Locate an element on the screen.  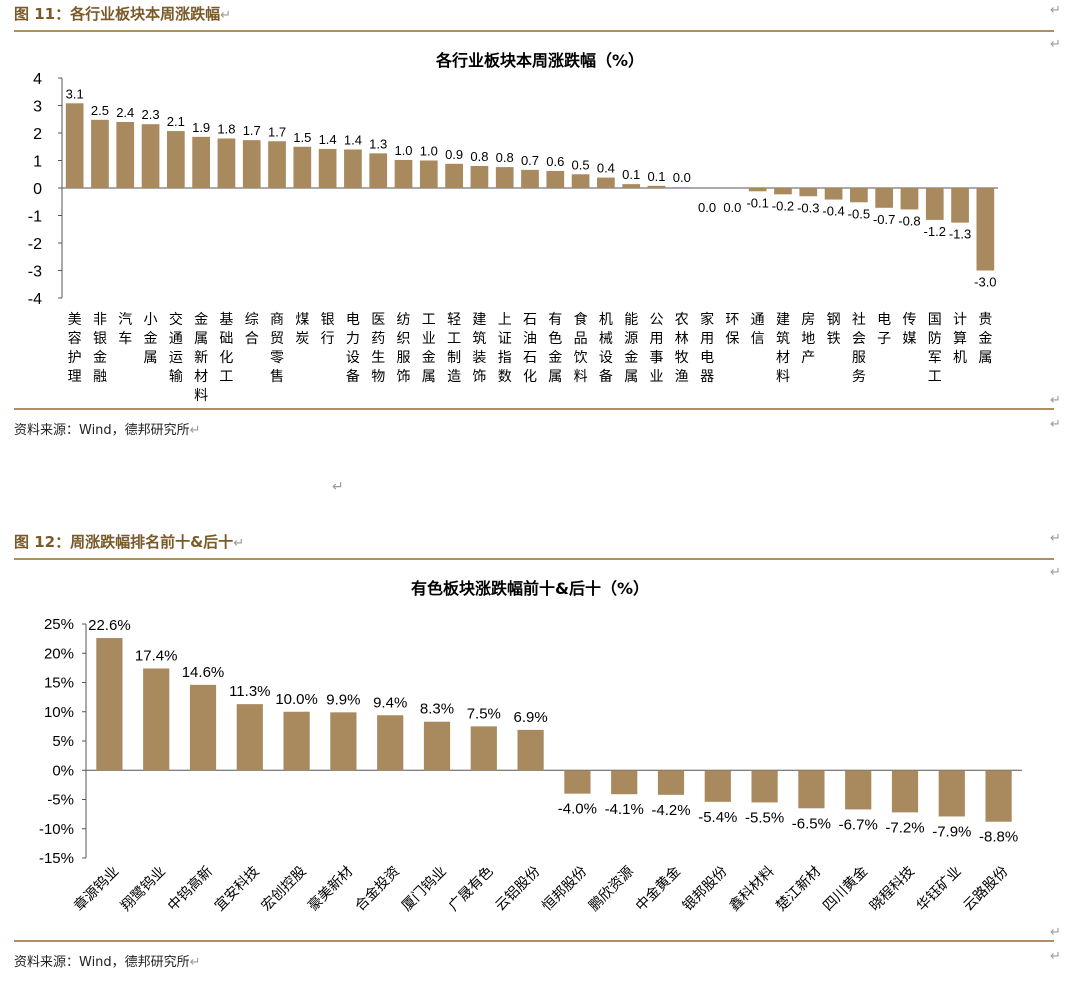
data-label: -3.0 is located at coordinates (985, 282).